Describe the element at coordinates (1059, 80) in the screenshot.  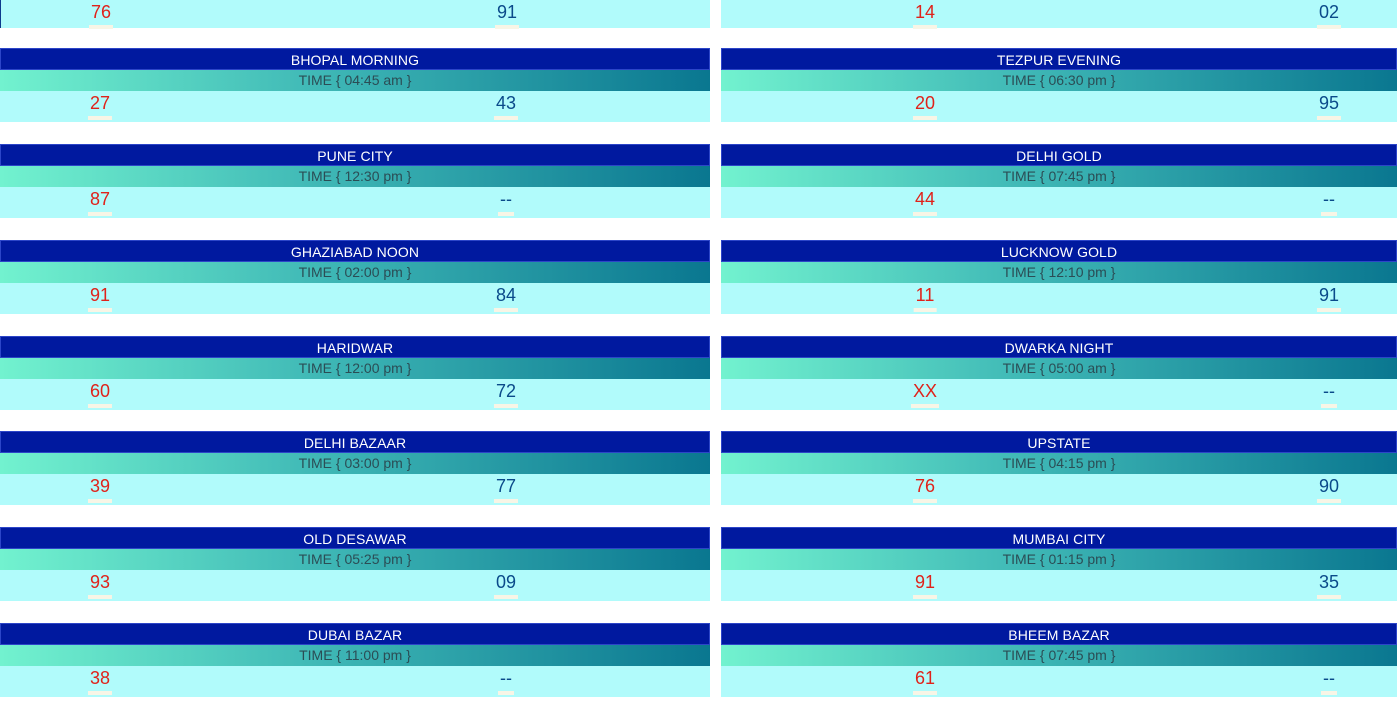
I see `market-time: TIME { 06:30 pm }` at that location.